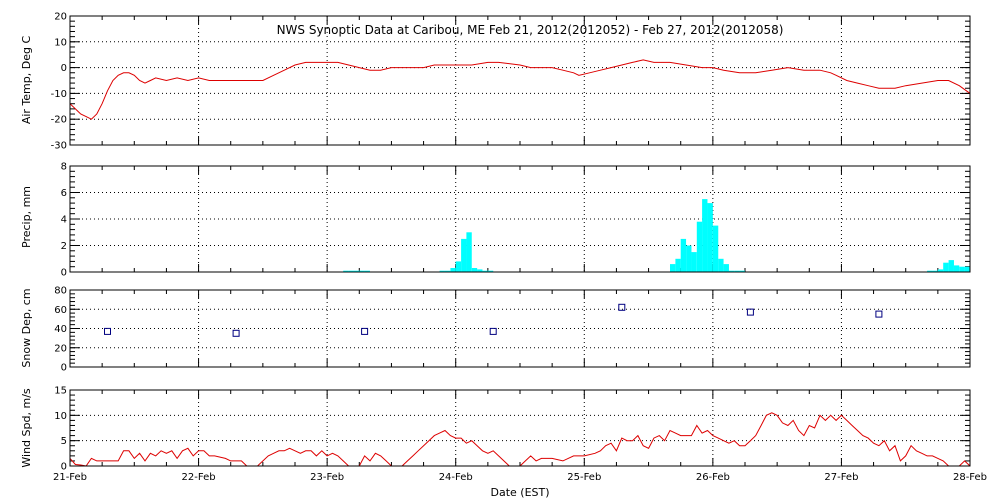 The height and width of the screenshot is (500, 1000). I want to click on snow-depth-y-tick-label: 20, so click(60, 348).